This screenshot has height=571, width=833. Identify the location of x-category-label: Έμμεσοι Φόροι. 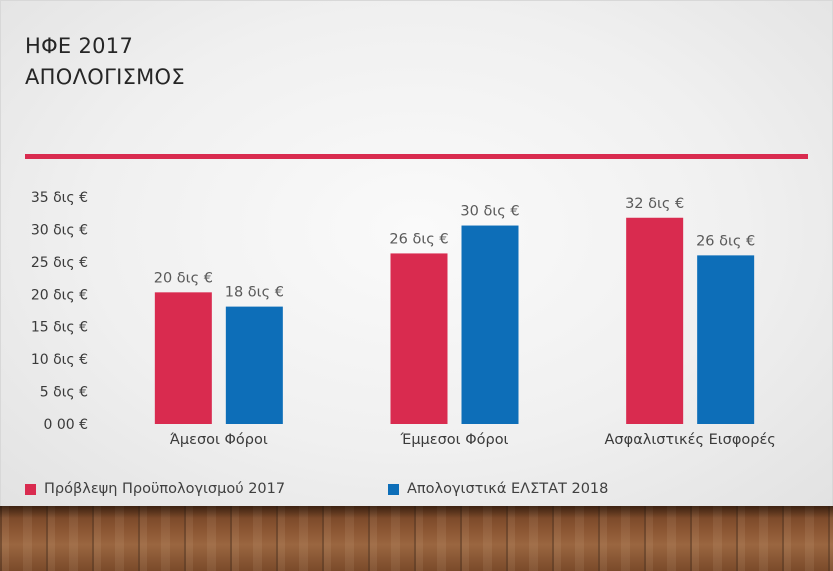
(454, 440).